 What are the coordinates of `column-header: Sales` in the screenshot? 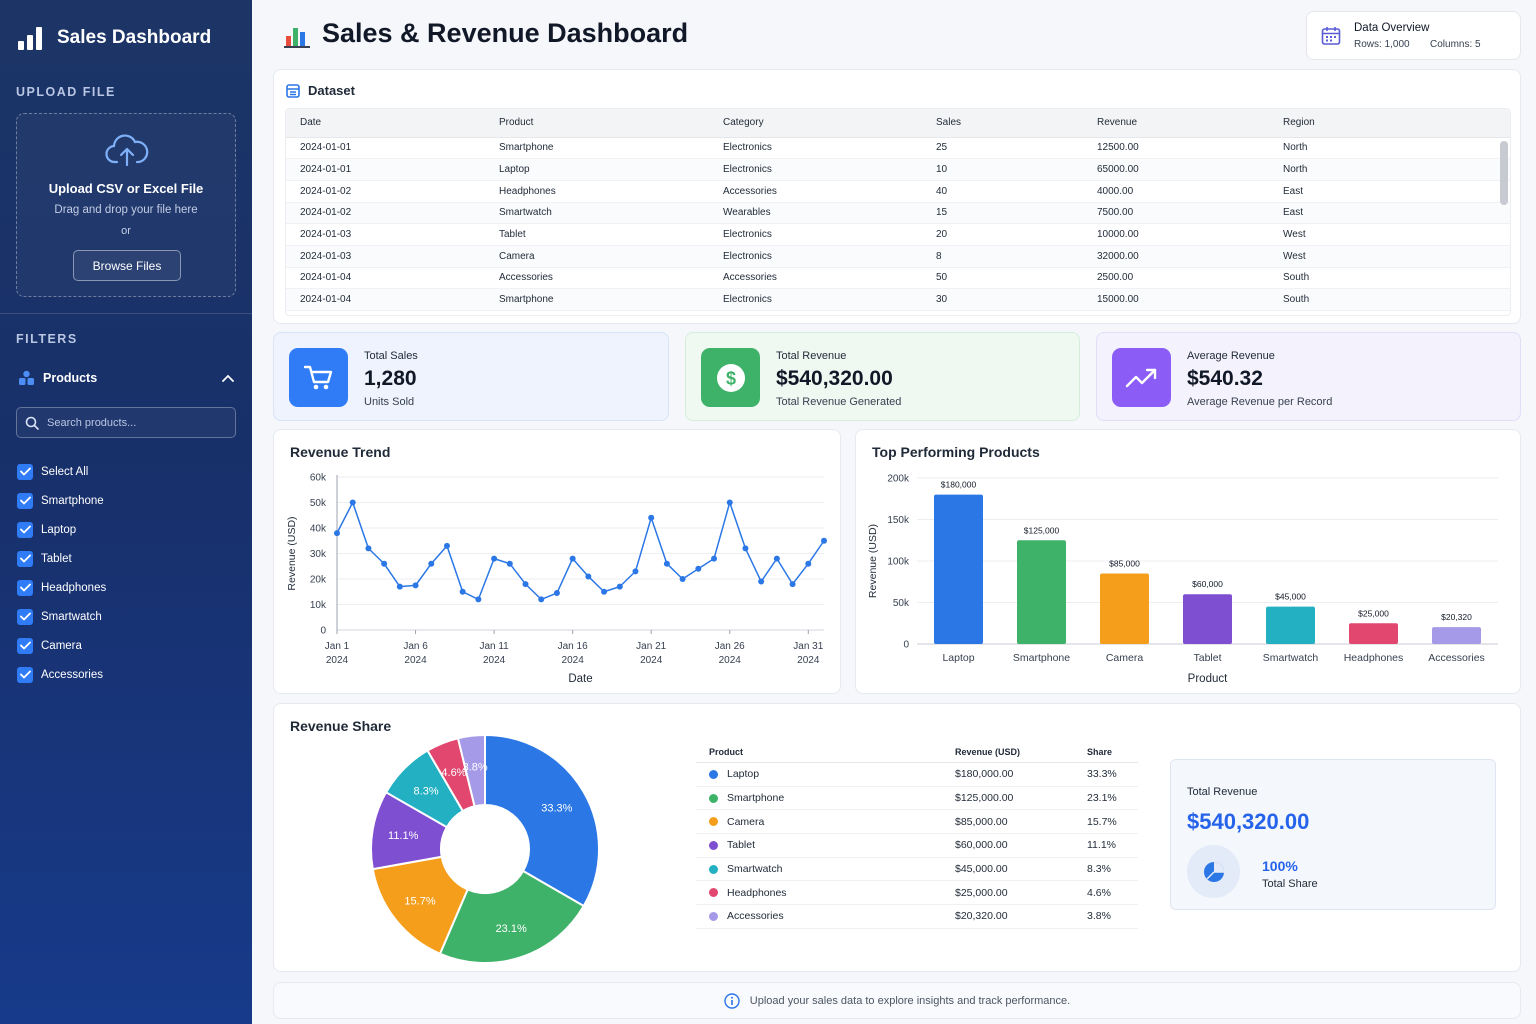 It's located at (1002, 123).